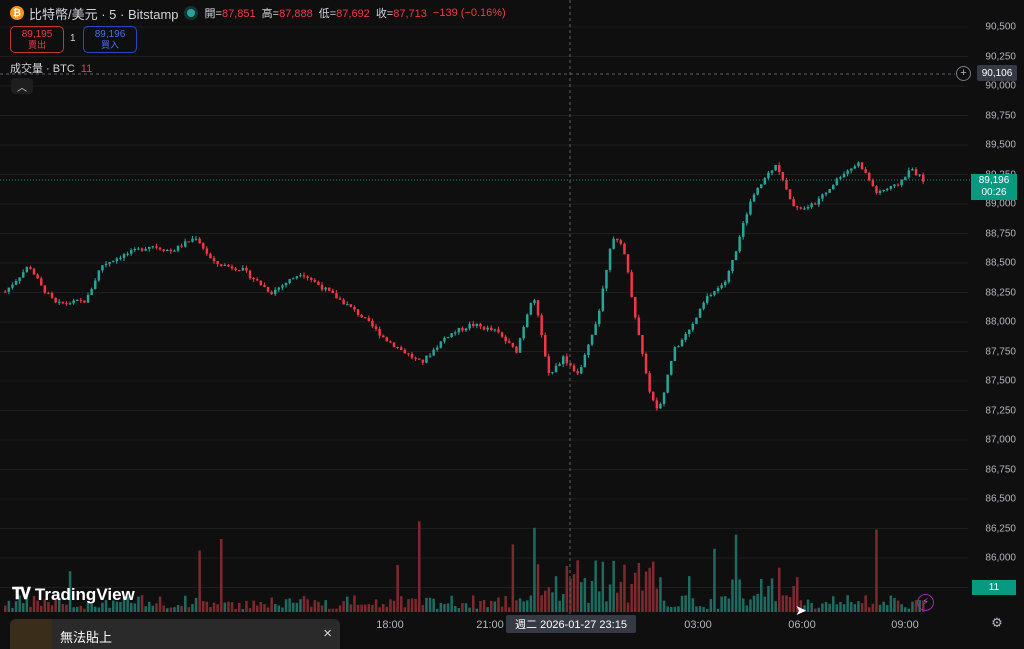  I want to click on buy-button: 89,196 買入, so click(110, 39).